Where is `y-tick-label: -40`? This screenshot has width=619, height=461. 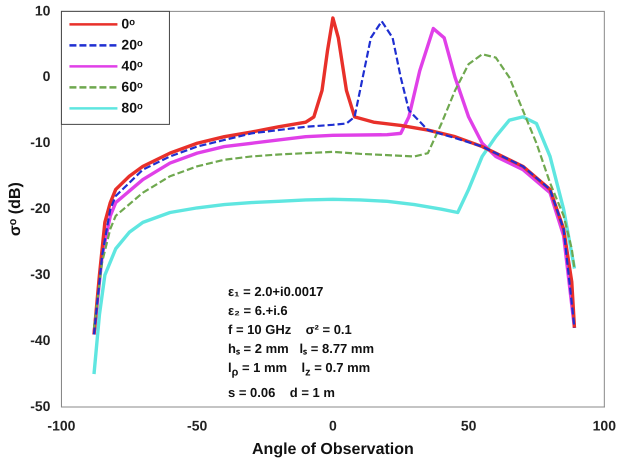 y-tick-label: -40 is located at coordinates (40, 340).